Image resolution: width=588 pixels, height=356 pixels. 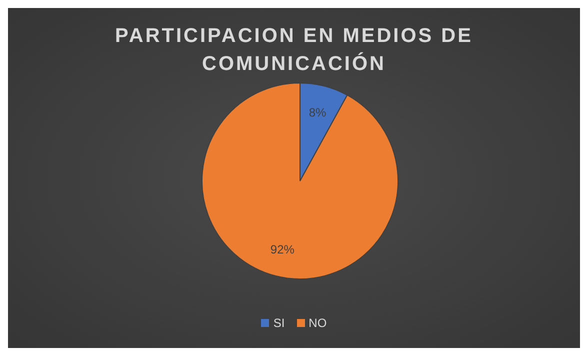 What do you see at coordinates (317, 113) in the screenshot?
I see `data-label: 8%` at bounding box center [317, 113].